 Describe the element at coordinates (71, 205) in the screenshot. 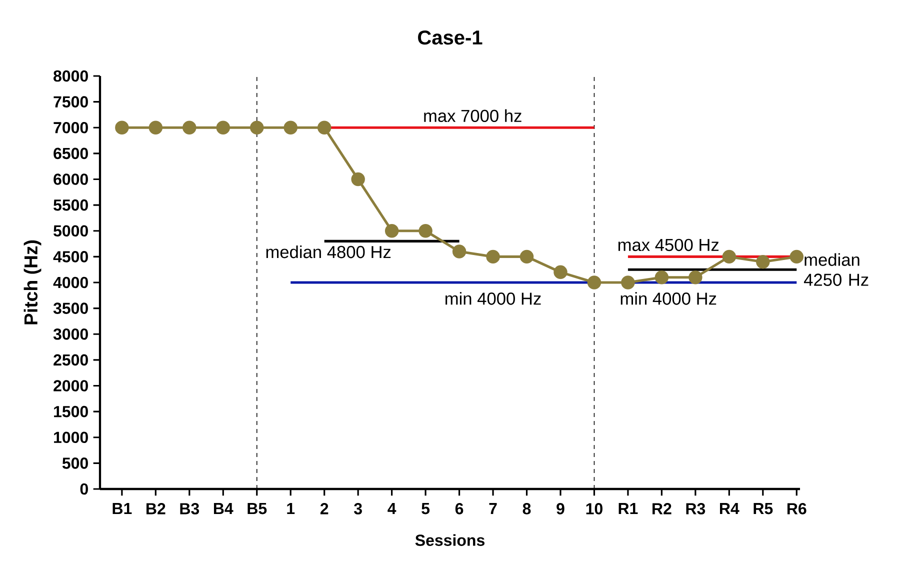

I see `y-tick-label: 5500` at that location.